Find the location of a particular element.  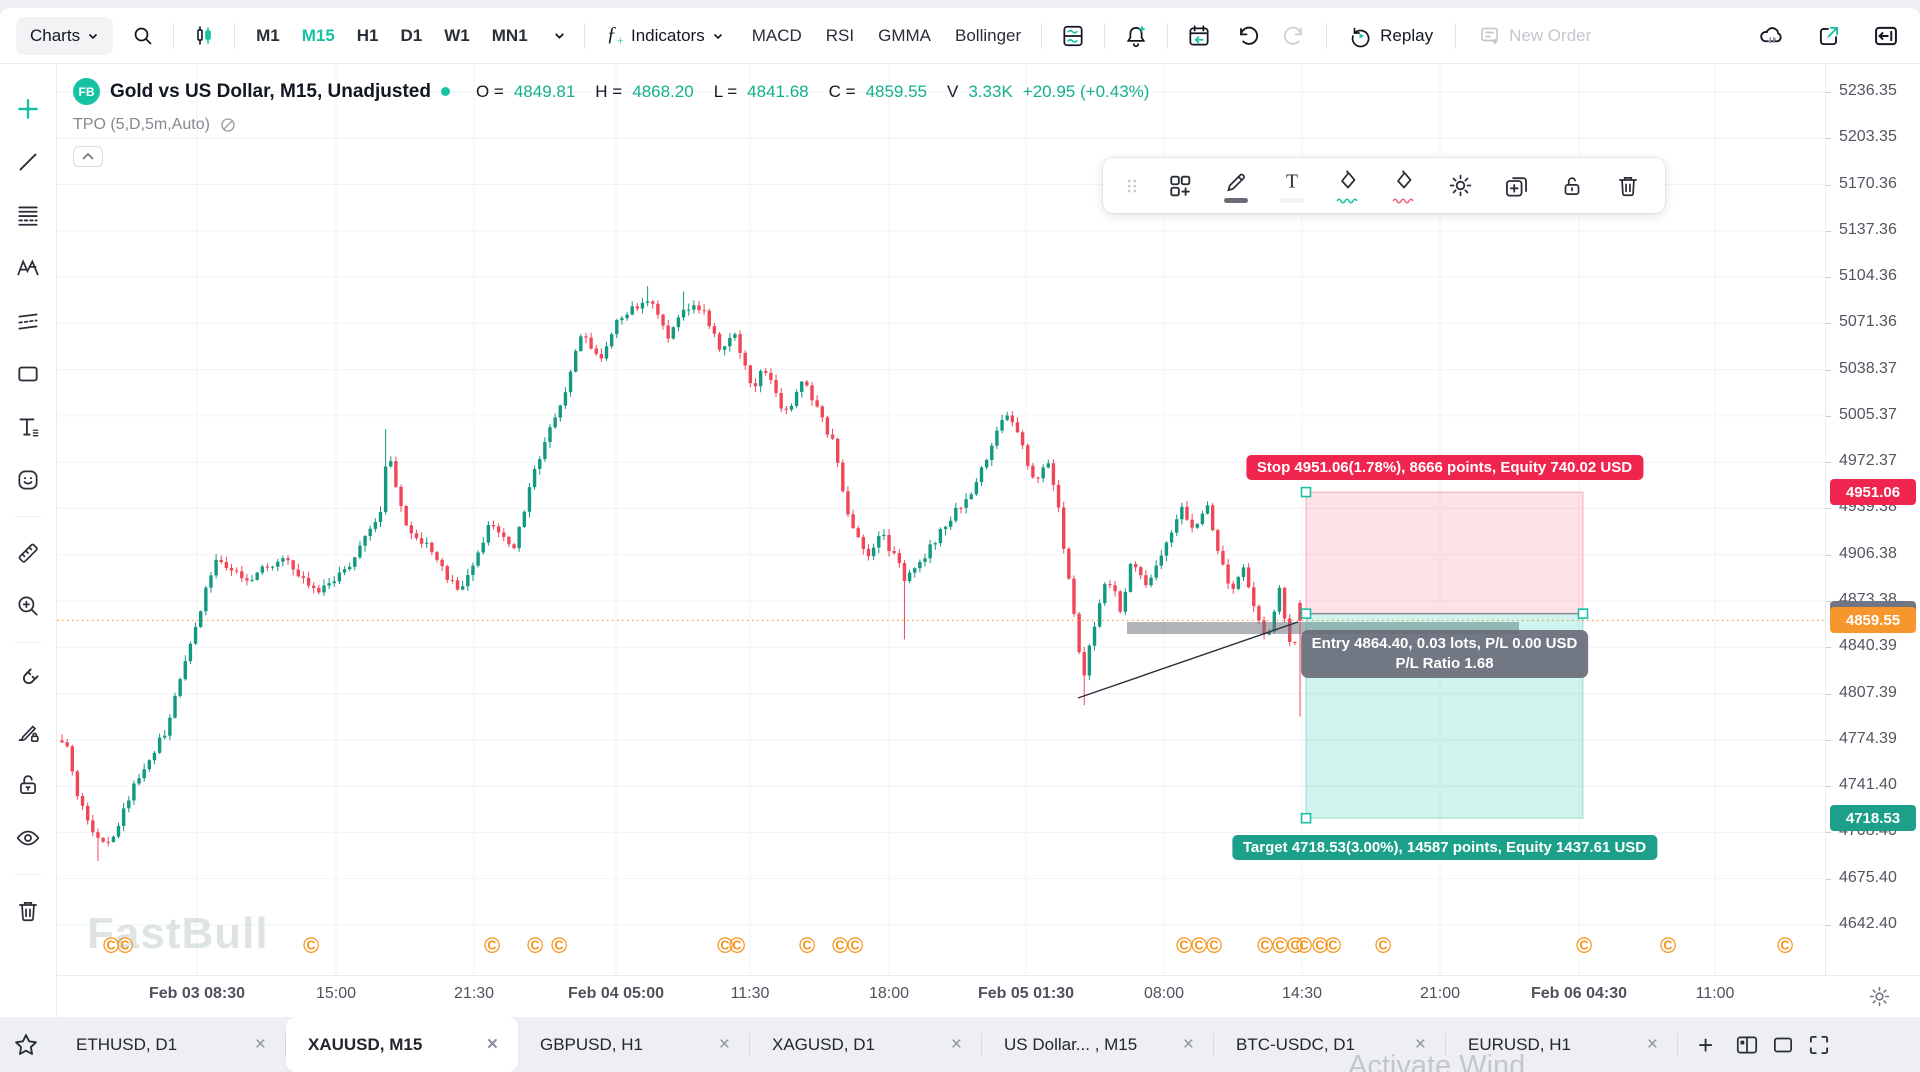

indicator-shortcut-rsi: RSI is located at coordinates (840, 36).